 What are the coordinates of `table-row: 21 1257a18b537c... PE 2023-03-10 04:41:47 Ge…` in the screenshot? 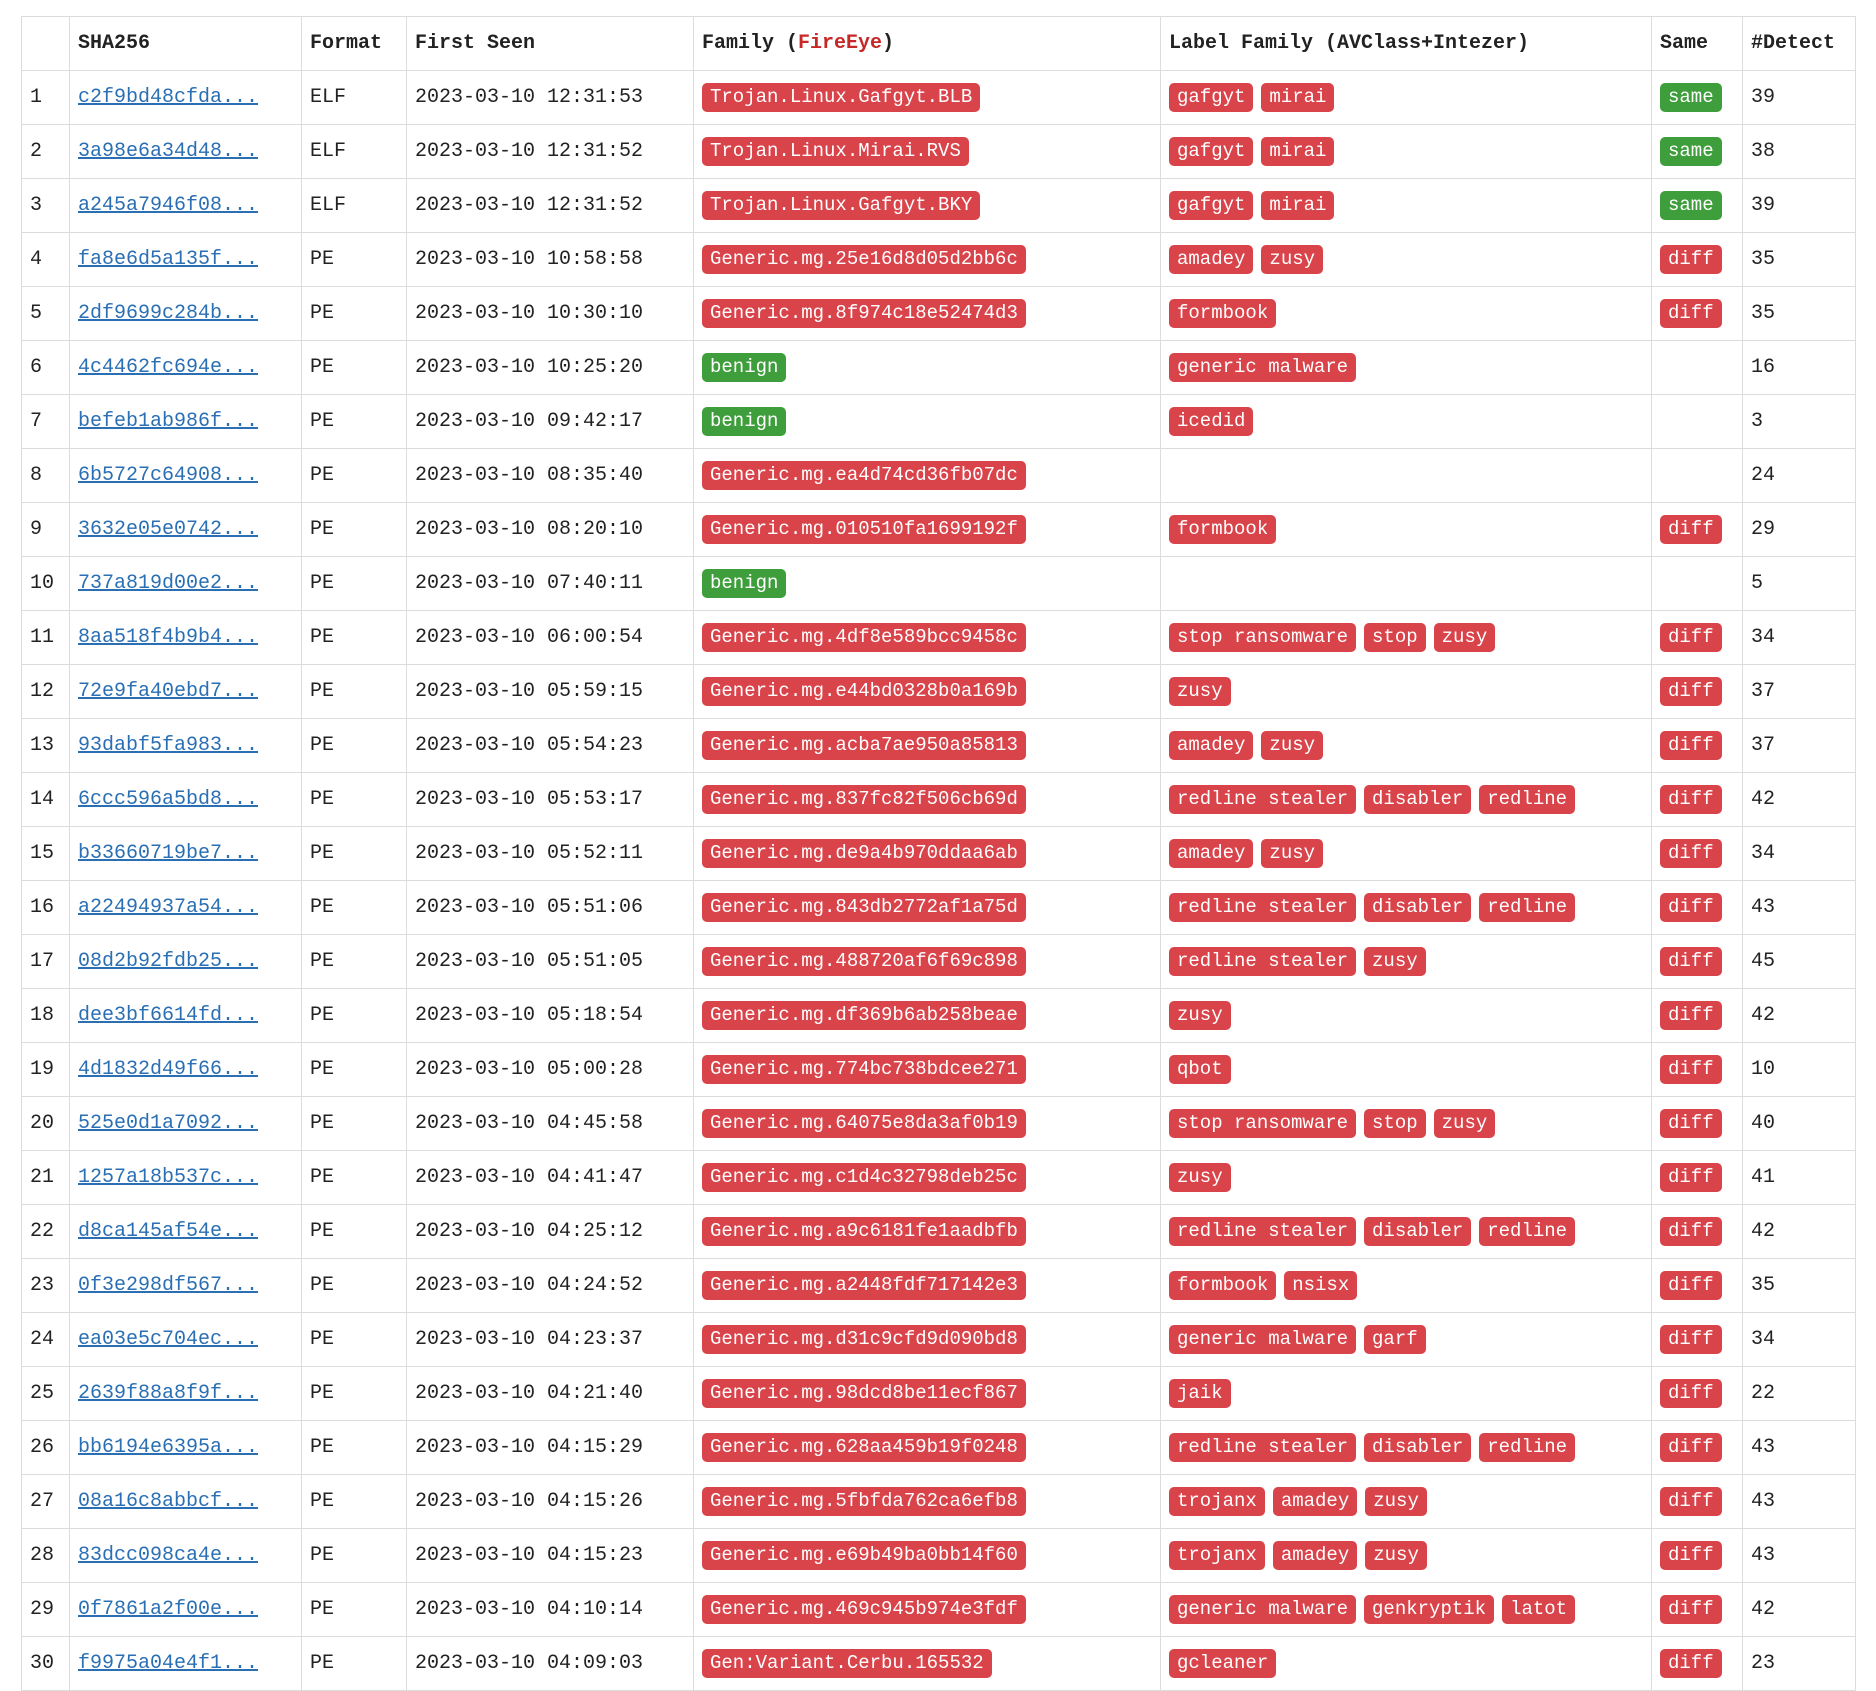 It's located at (938, 1177).